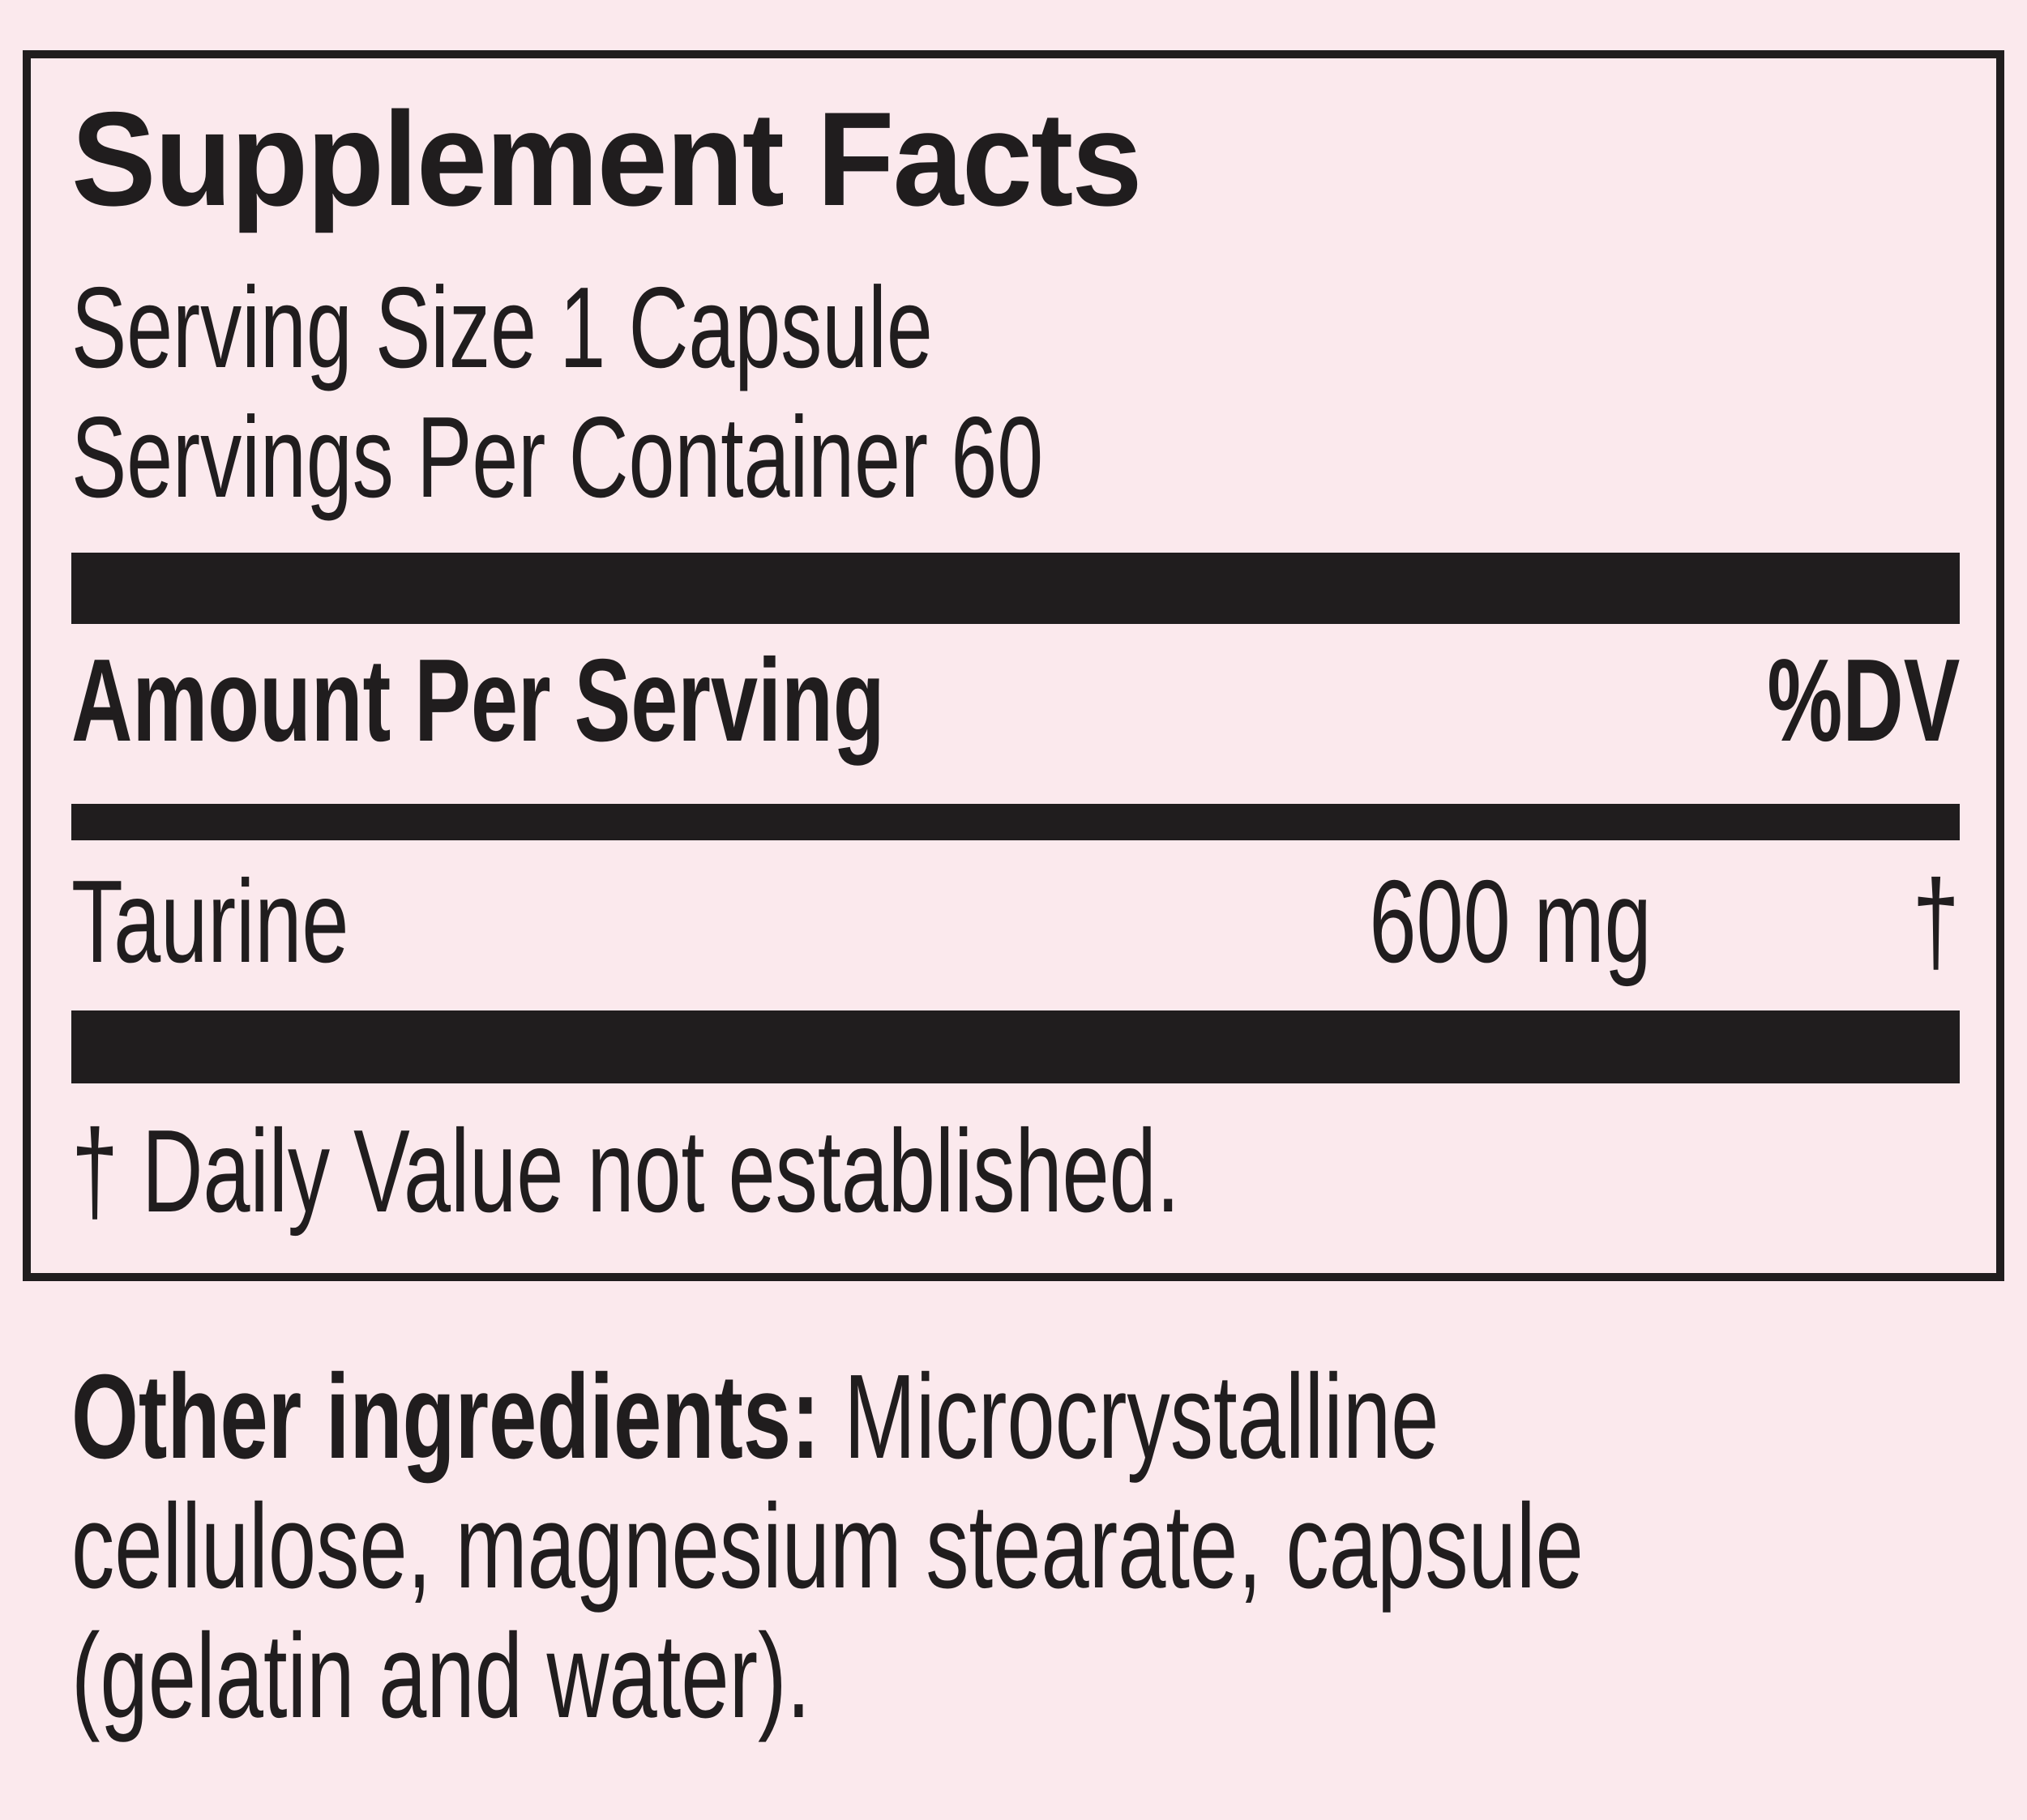 The width and height of the screenshot is (2027, 1820). Describe the element at coordinates (625, 1171) in the screenshot. I see `daily-value-footnote-text: † Daily Value not established.` at that location.